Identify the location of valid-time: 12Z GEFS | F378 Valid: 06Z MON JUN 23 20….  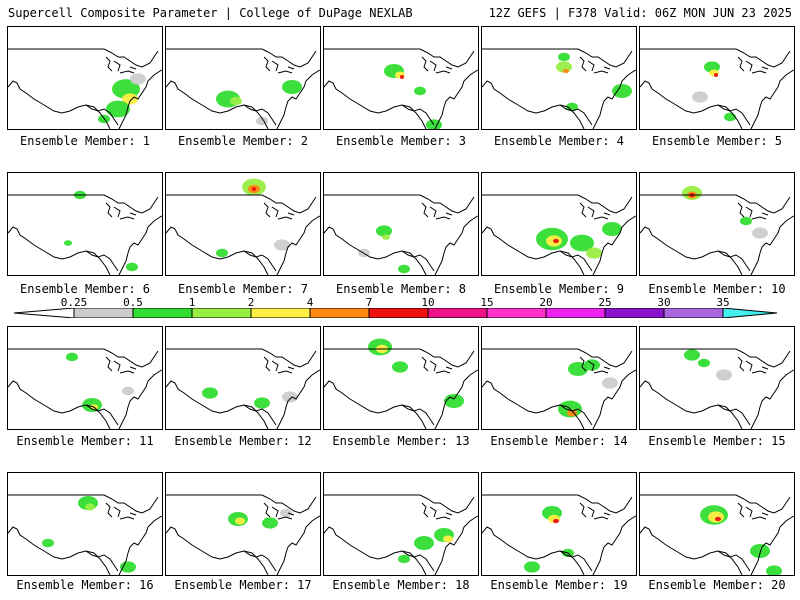
(640, 13).